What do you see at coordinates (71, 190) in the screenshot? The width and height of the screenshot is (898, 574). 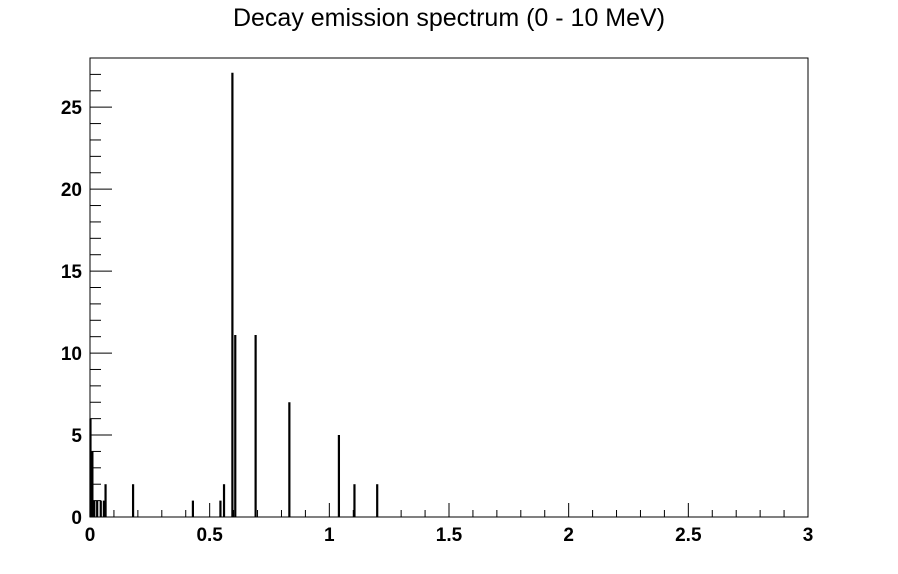 I see `y-tick-label: 20` at bounding box center [71, 190].